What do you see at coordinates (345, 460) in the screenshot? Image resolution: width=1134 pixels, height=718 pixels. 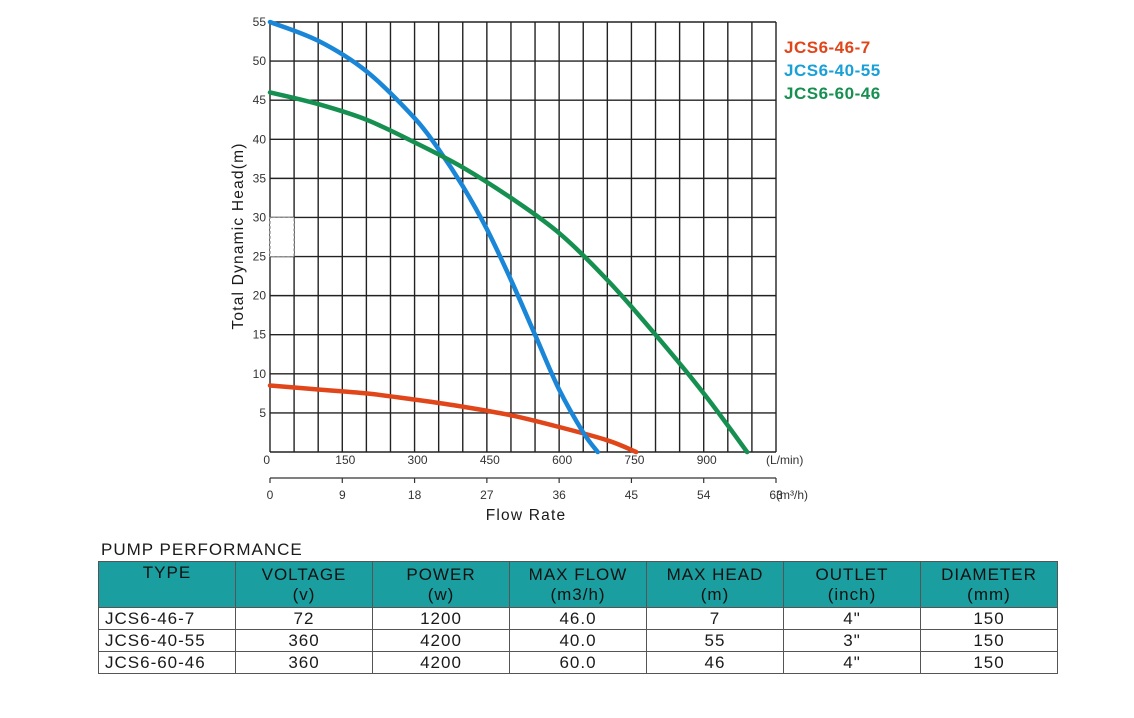 I see `x-tick-label-lpm: 150` at bounding box center [345, 460].